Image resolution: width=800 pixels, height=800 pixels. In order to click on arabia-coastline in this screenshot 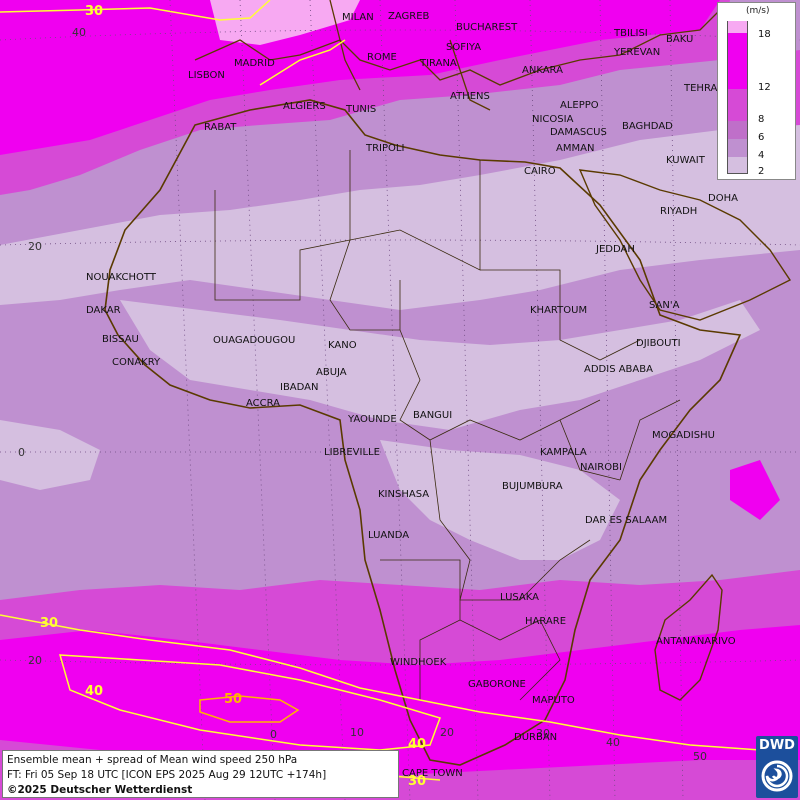, I will do `click(685, 245)`.